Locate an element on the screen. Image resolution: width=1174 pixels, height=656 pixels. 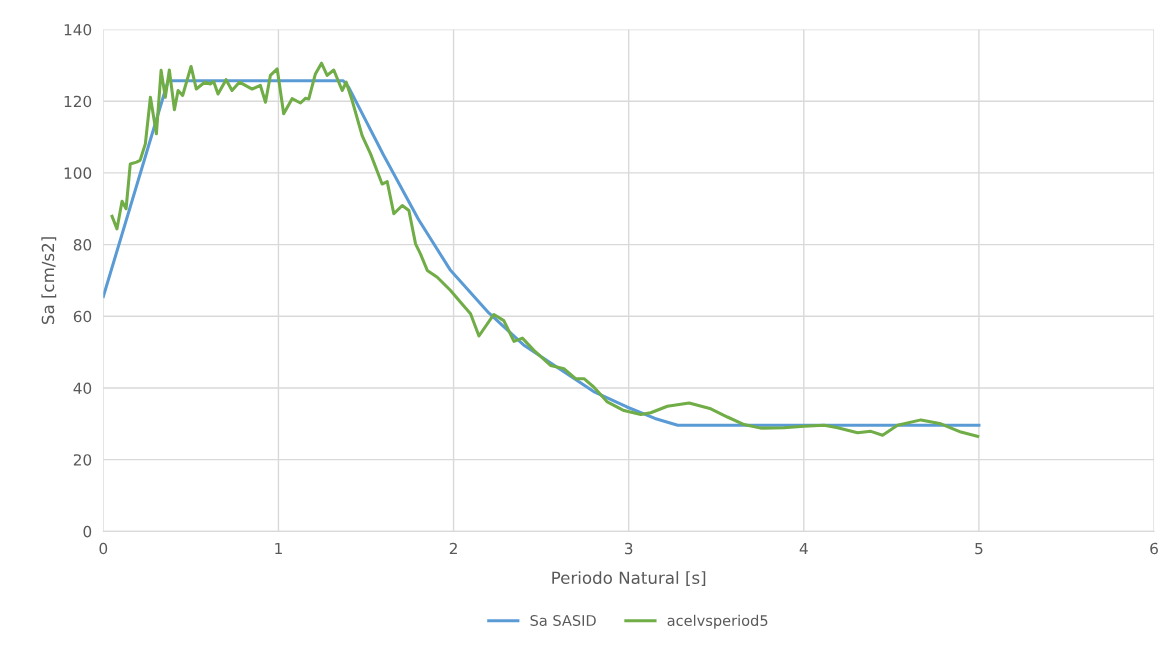
y-tick-label: 140 is located at coordinates (78, 29).